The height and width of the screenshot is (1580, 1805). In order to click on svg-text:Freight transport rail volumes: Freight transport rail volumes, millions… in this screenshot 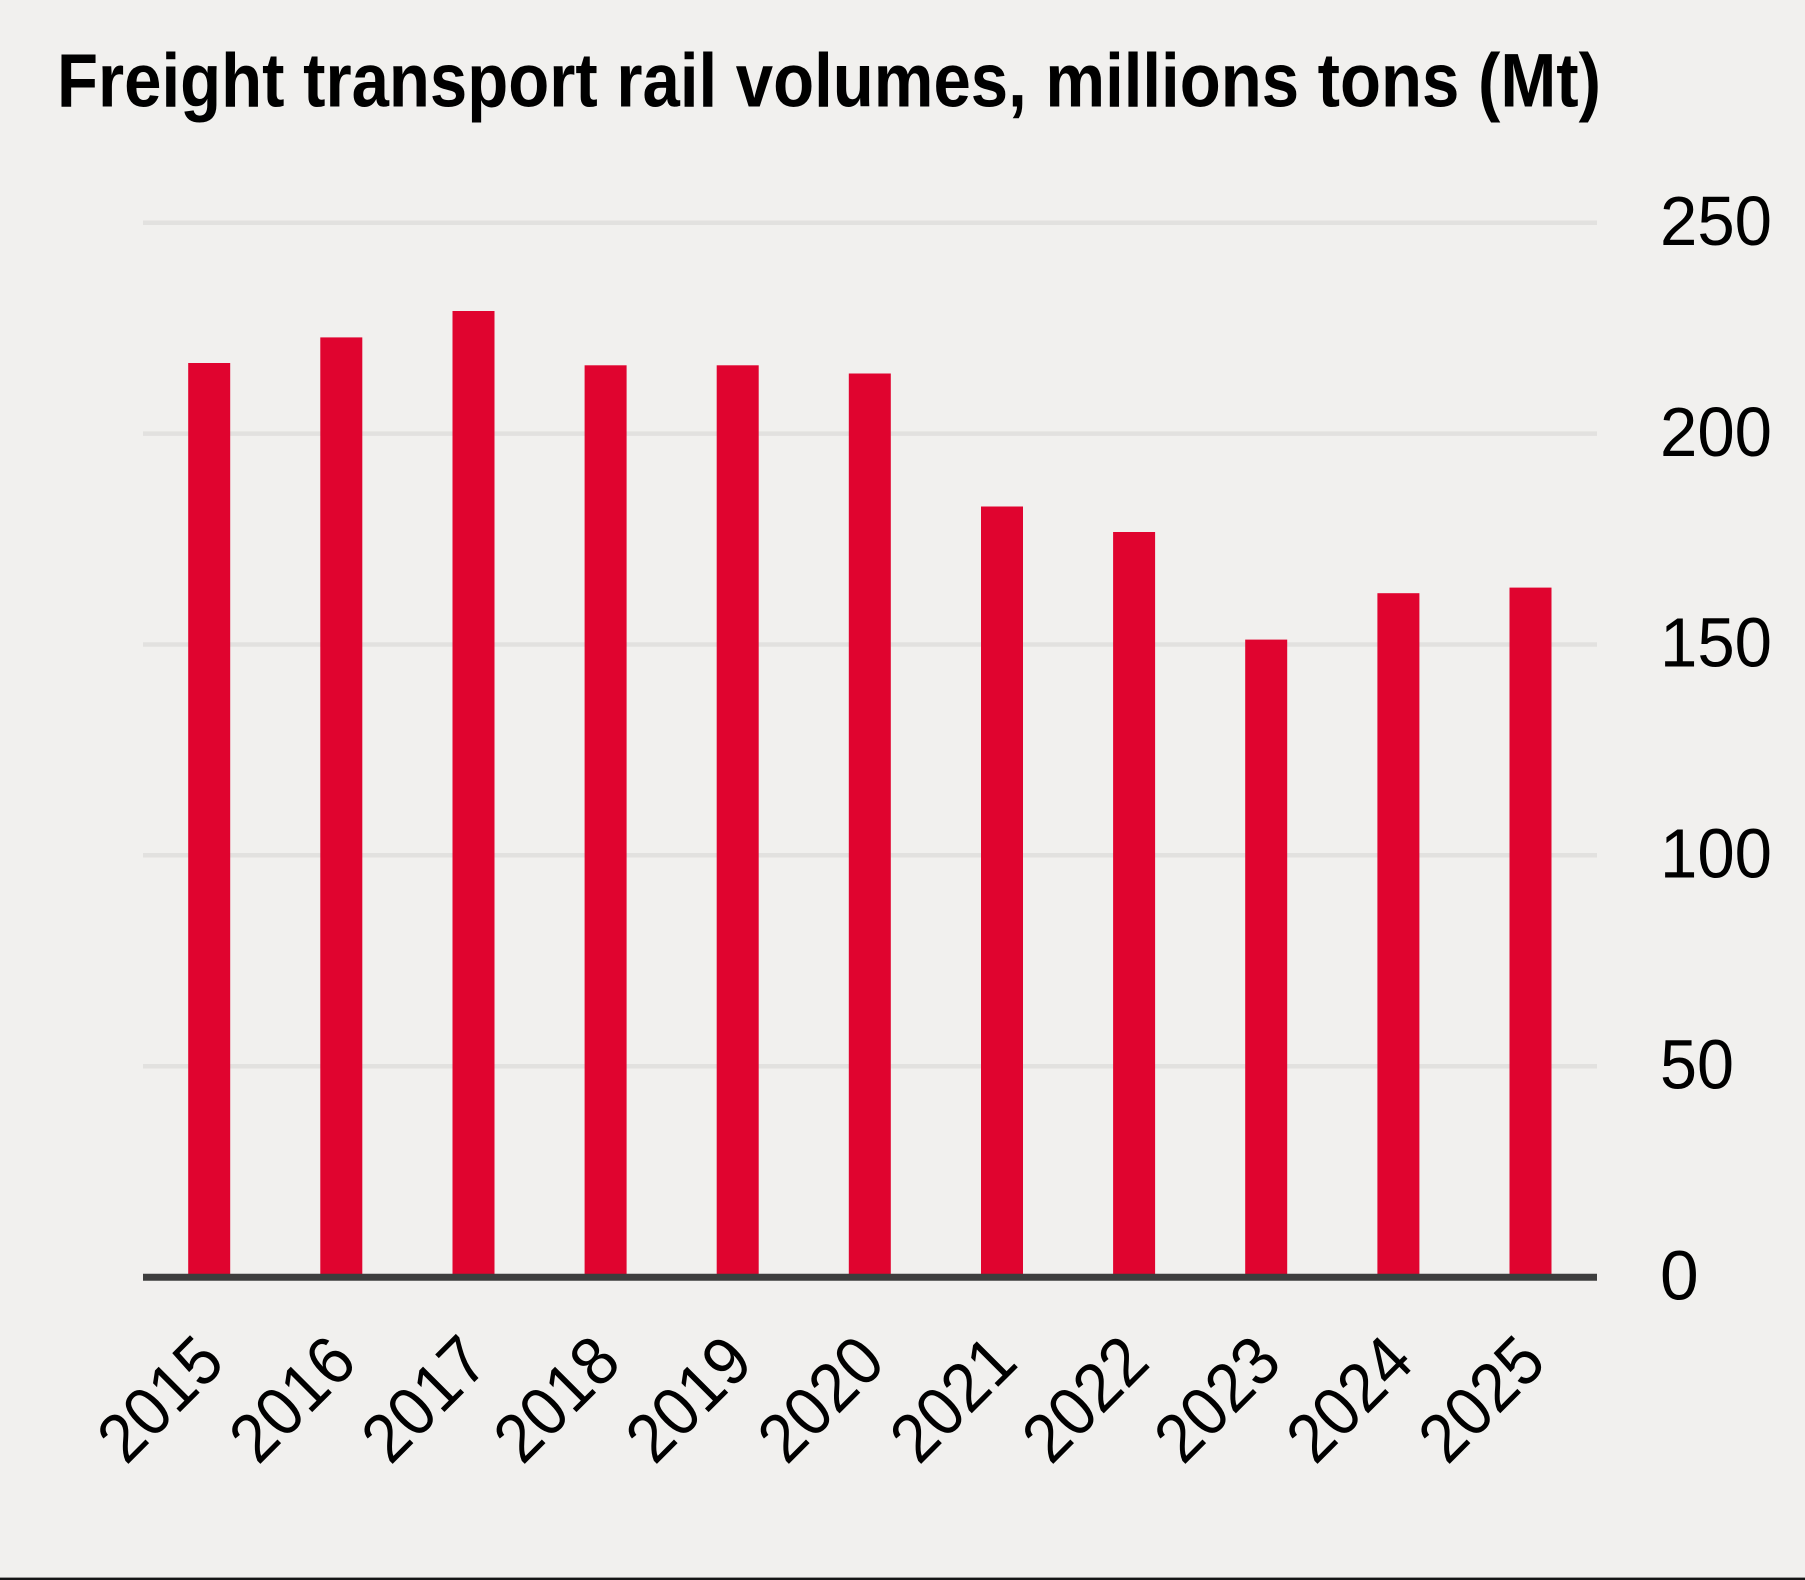, I will do `click(829, 81)`.